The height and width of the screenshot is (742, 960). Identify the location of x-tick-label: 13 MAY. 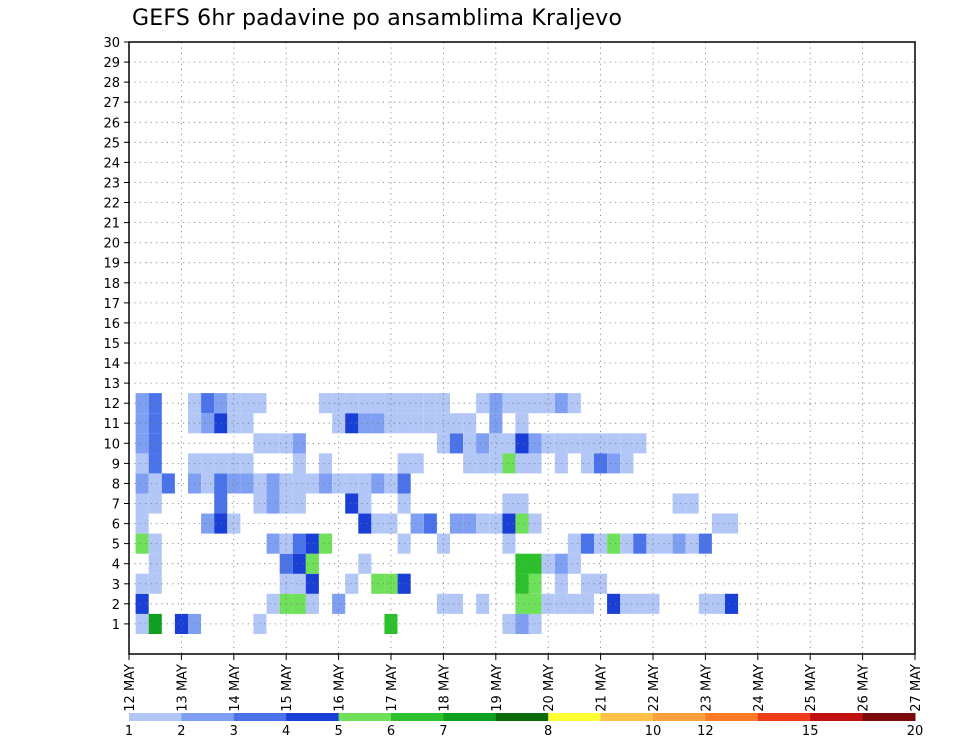
(182, 688).